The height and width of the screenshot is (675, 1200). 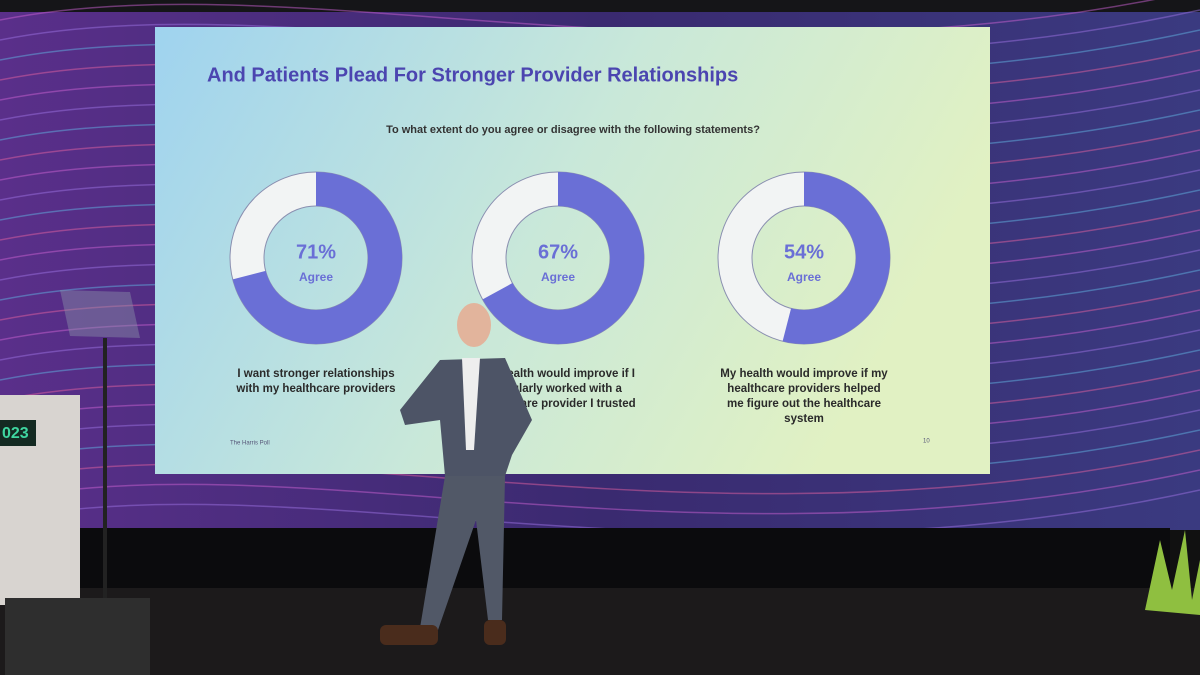 I want to click on slide-page-number: 10, so click(x=926, y=442).